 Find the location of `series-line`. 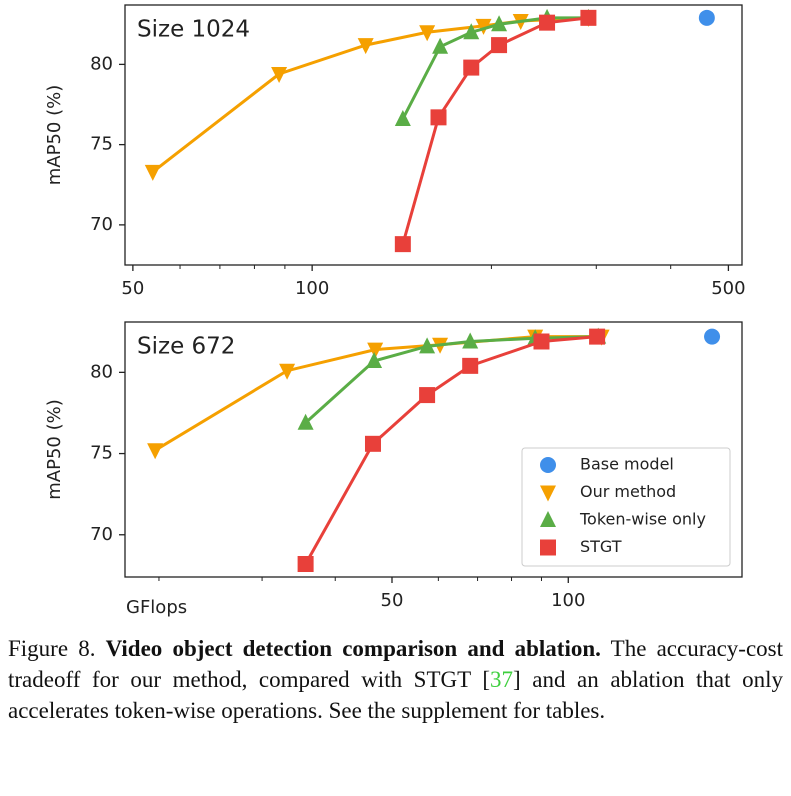

series-line is located at coordinates (451, 450).